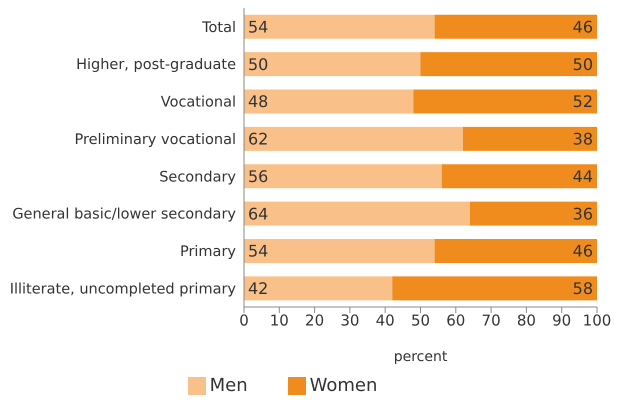  Describe the element at coordinates (456, 321) in the screenshot. I see `x-tick-label: 60` at that location.